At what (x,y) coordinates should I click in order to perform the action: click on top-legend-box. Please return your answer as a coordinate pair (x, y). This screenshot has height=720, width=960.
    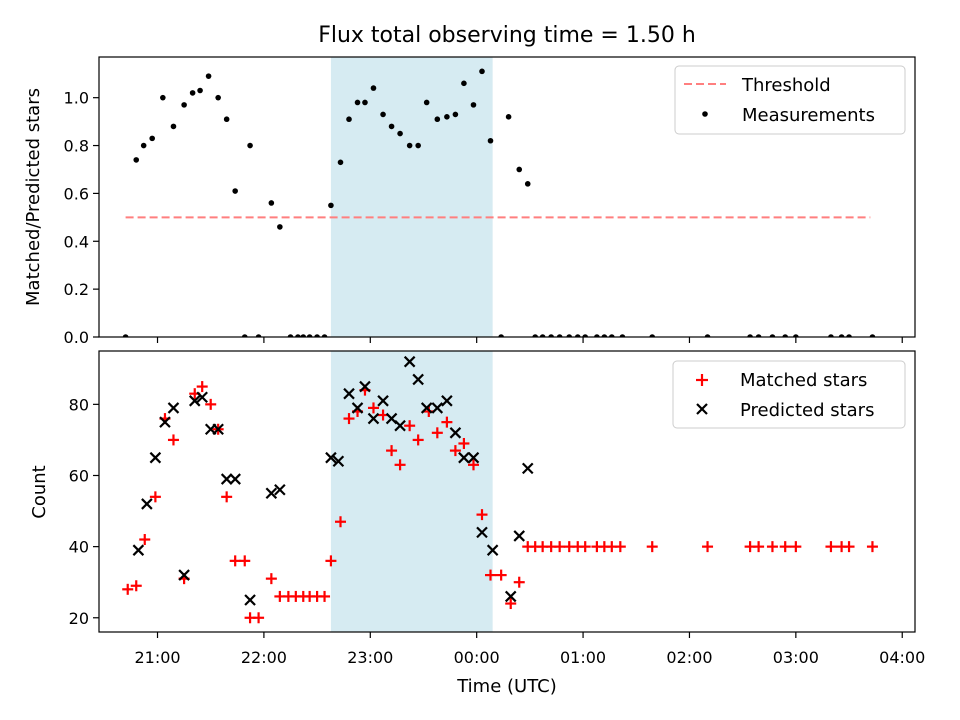
    Looking at the image, I should click on (790, 100).